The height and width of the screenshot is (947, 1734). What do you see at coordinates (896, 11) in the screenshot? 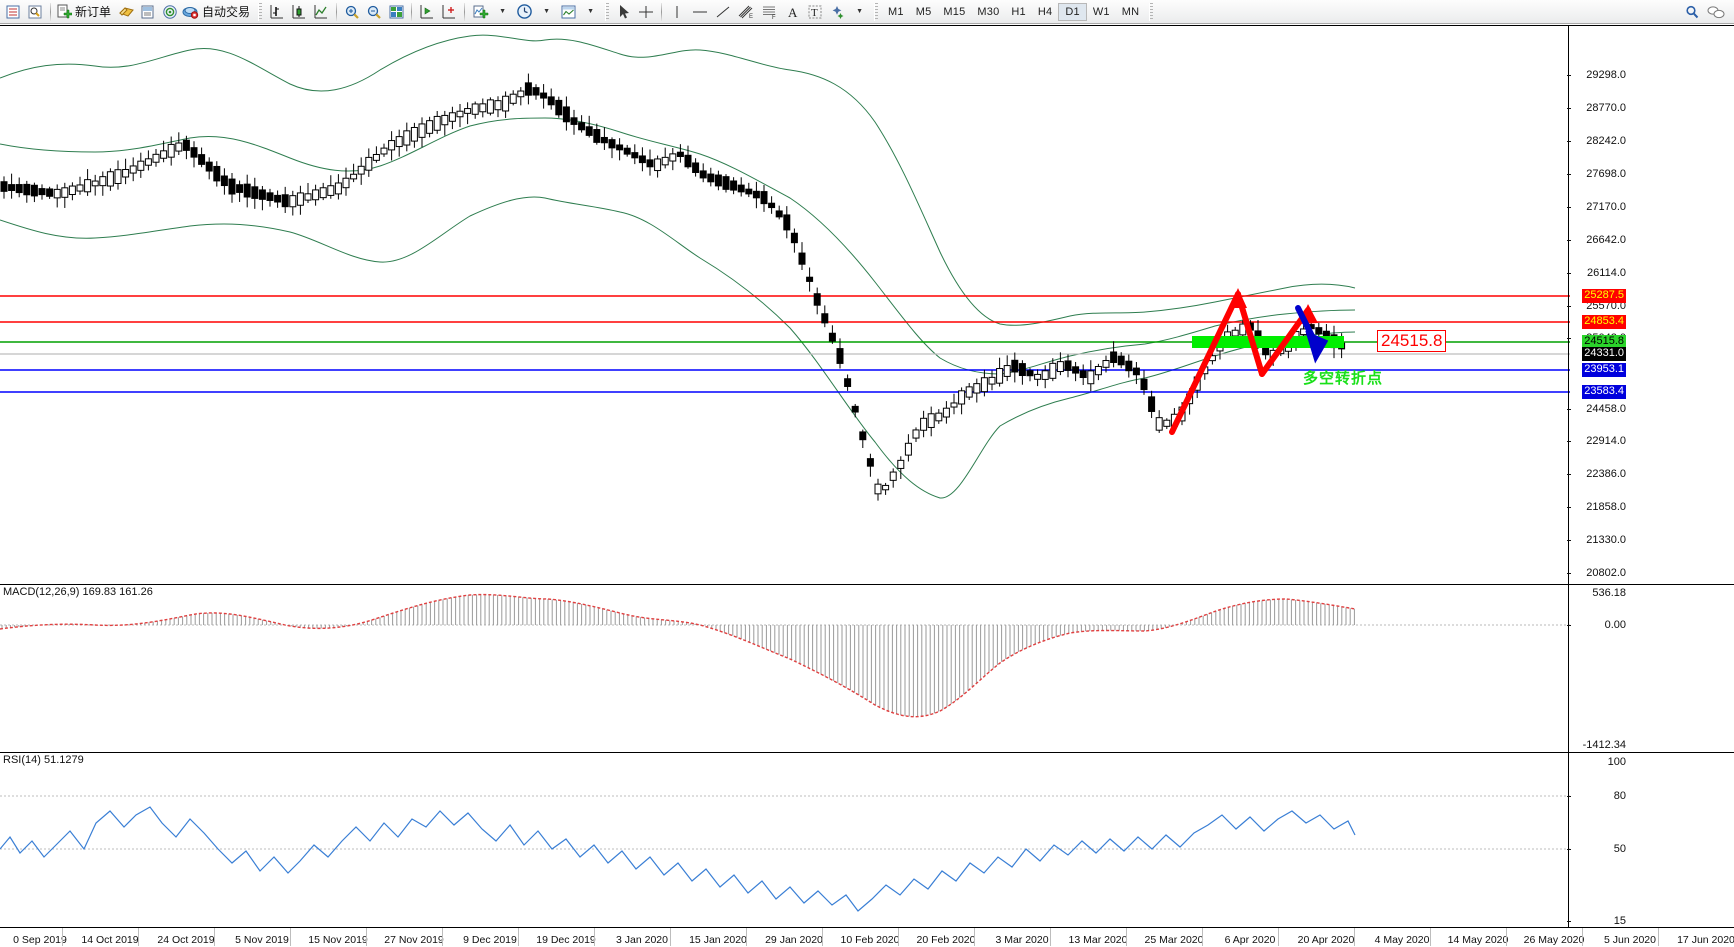
I see `timeframe-m1: M1` at bounding box center [896, 11].